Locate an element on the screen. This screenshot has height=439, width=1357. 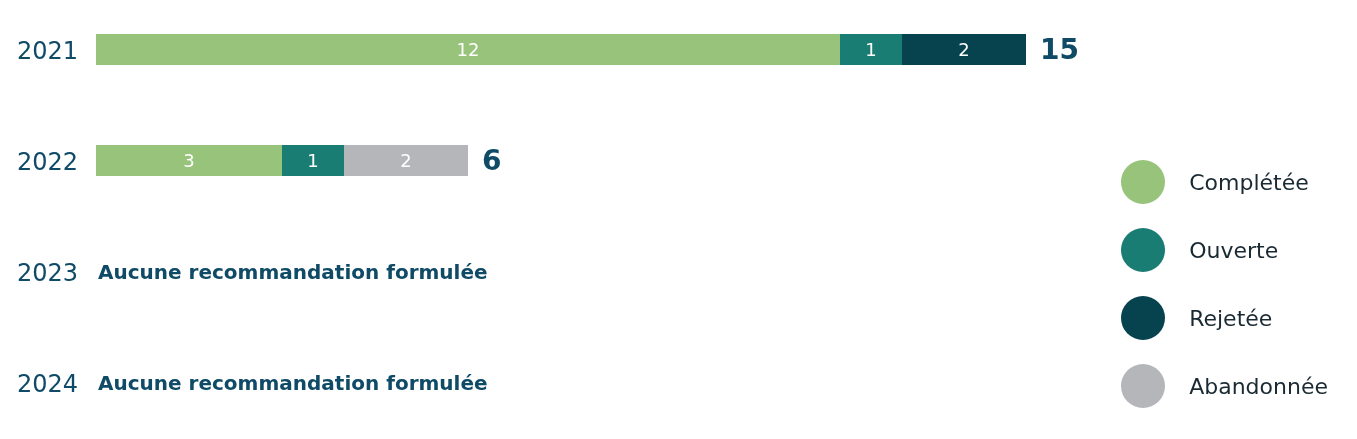
data-label: 3 is located at coordinates (189, 160).